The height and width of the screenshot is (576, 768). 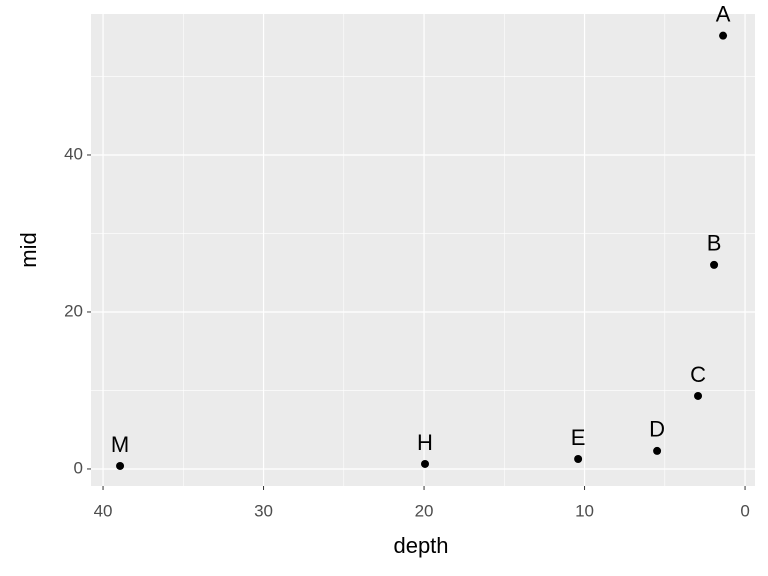 What do you see at coordinates (714, 243) in the screenshot?
I see `point-label: B` at bounding box center [714, 243].